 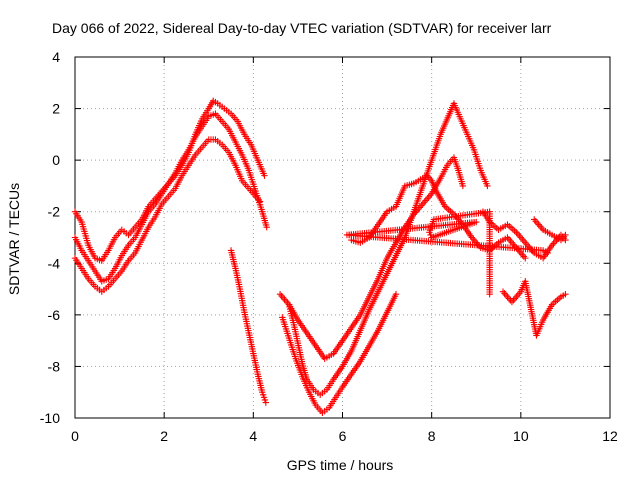 What do you see at coordinates (610, 436) in the screenshot?
I see `x-tick-label: 12` at bounding box center [610, 436].